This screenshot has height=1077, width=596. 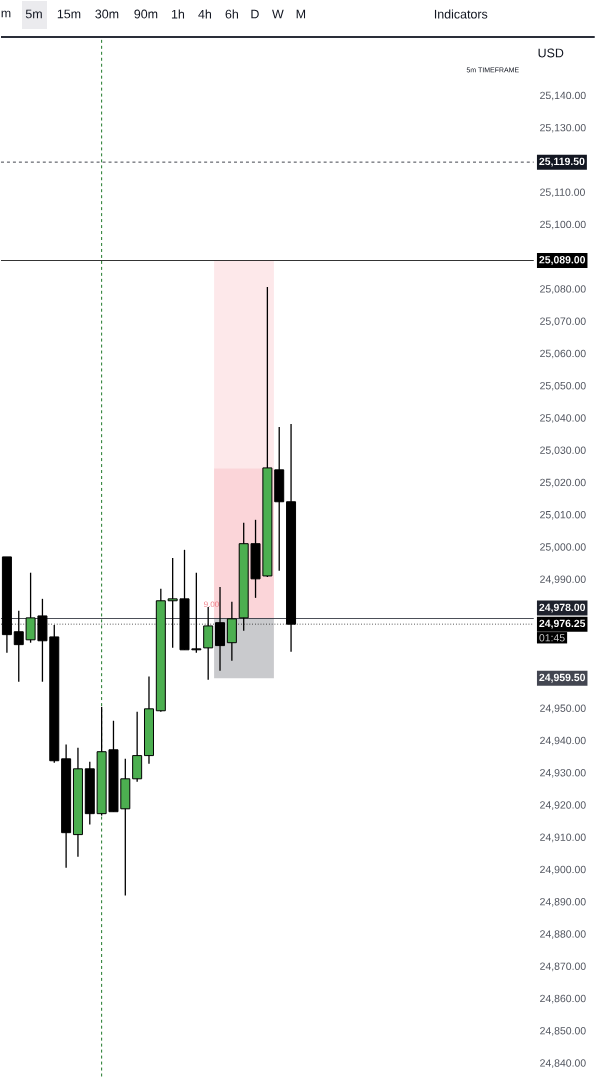 What do you see at coordinates (562, 608) in the screenshot?
I see `ref-line-label: 24,978.00` at bounding box center [562, 608].